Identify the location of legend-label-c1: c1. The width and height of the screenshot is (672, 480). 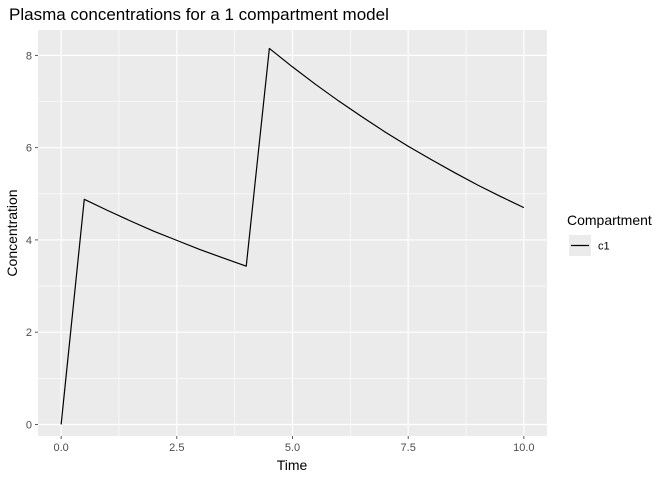
(604, 247).